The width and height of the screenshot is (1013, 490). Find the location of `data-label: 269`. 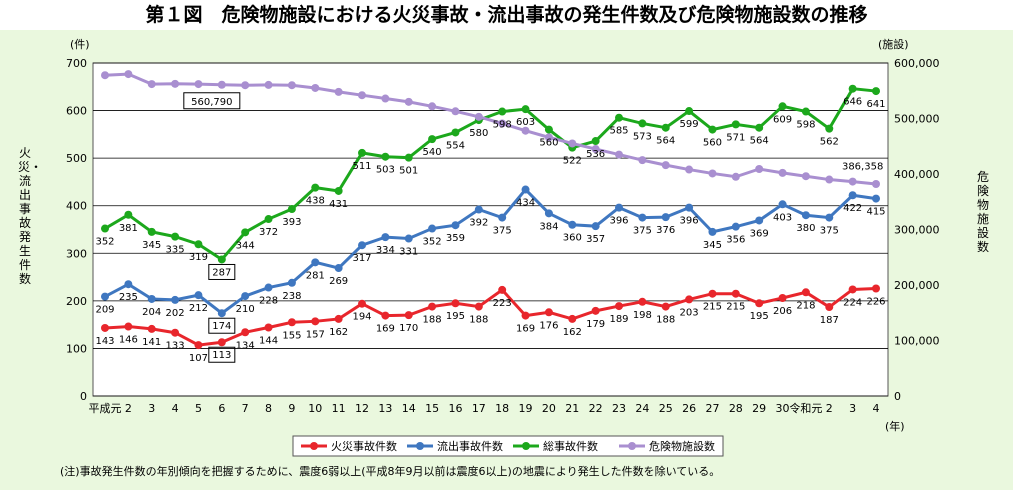

data-label: 269 is located at coordinates (338, 281).